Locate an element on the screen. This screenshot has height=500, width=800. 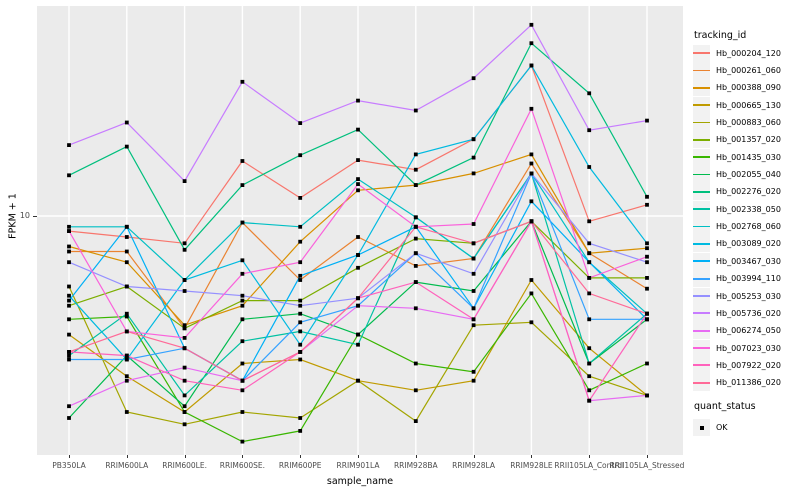
x-tick-label: RRIM901LA is located at coordinates (358, 465).